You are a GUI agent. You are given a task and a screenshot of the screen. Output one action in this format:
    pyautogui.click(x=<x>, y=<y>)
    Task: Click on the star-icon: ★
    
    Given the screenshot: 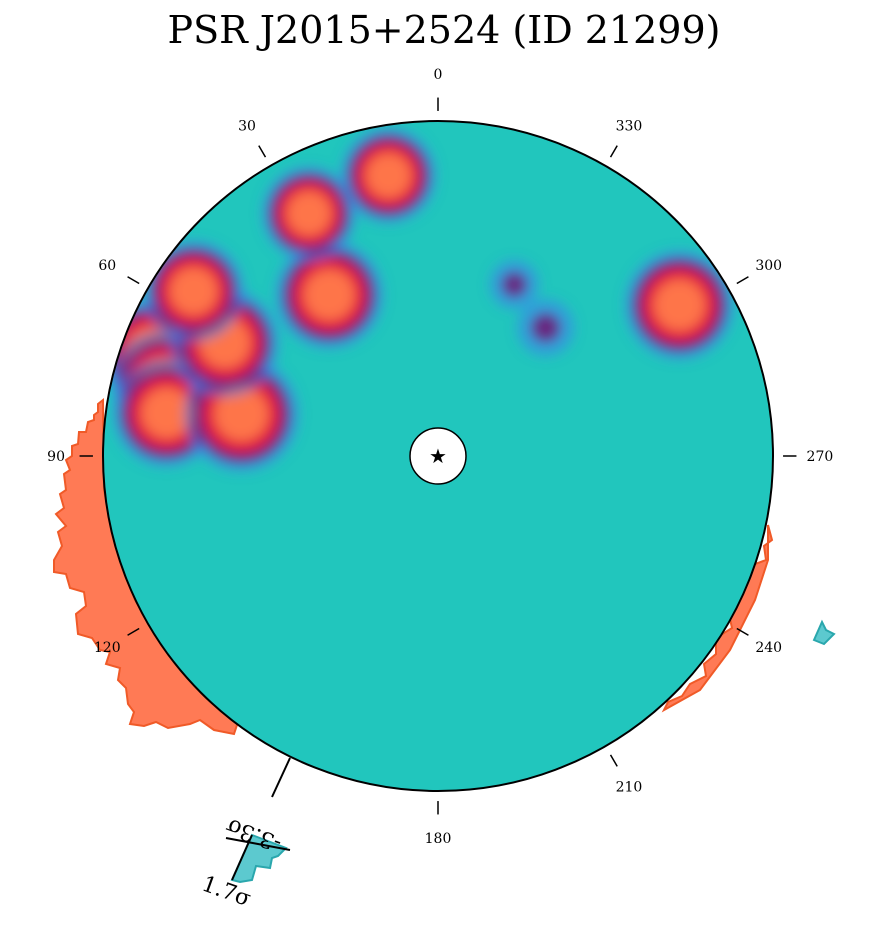 What is the action you would take?
    pyautogui.click(x=438, y=456)
    